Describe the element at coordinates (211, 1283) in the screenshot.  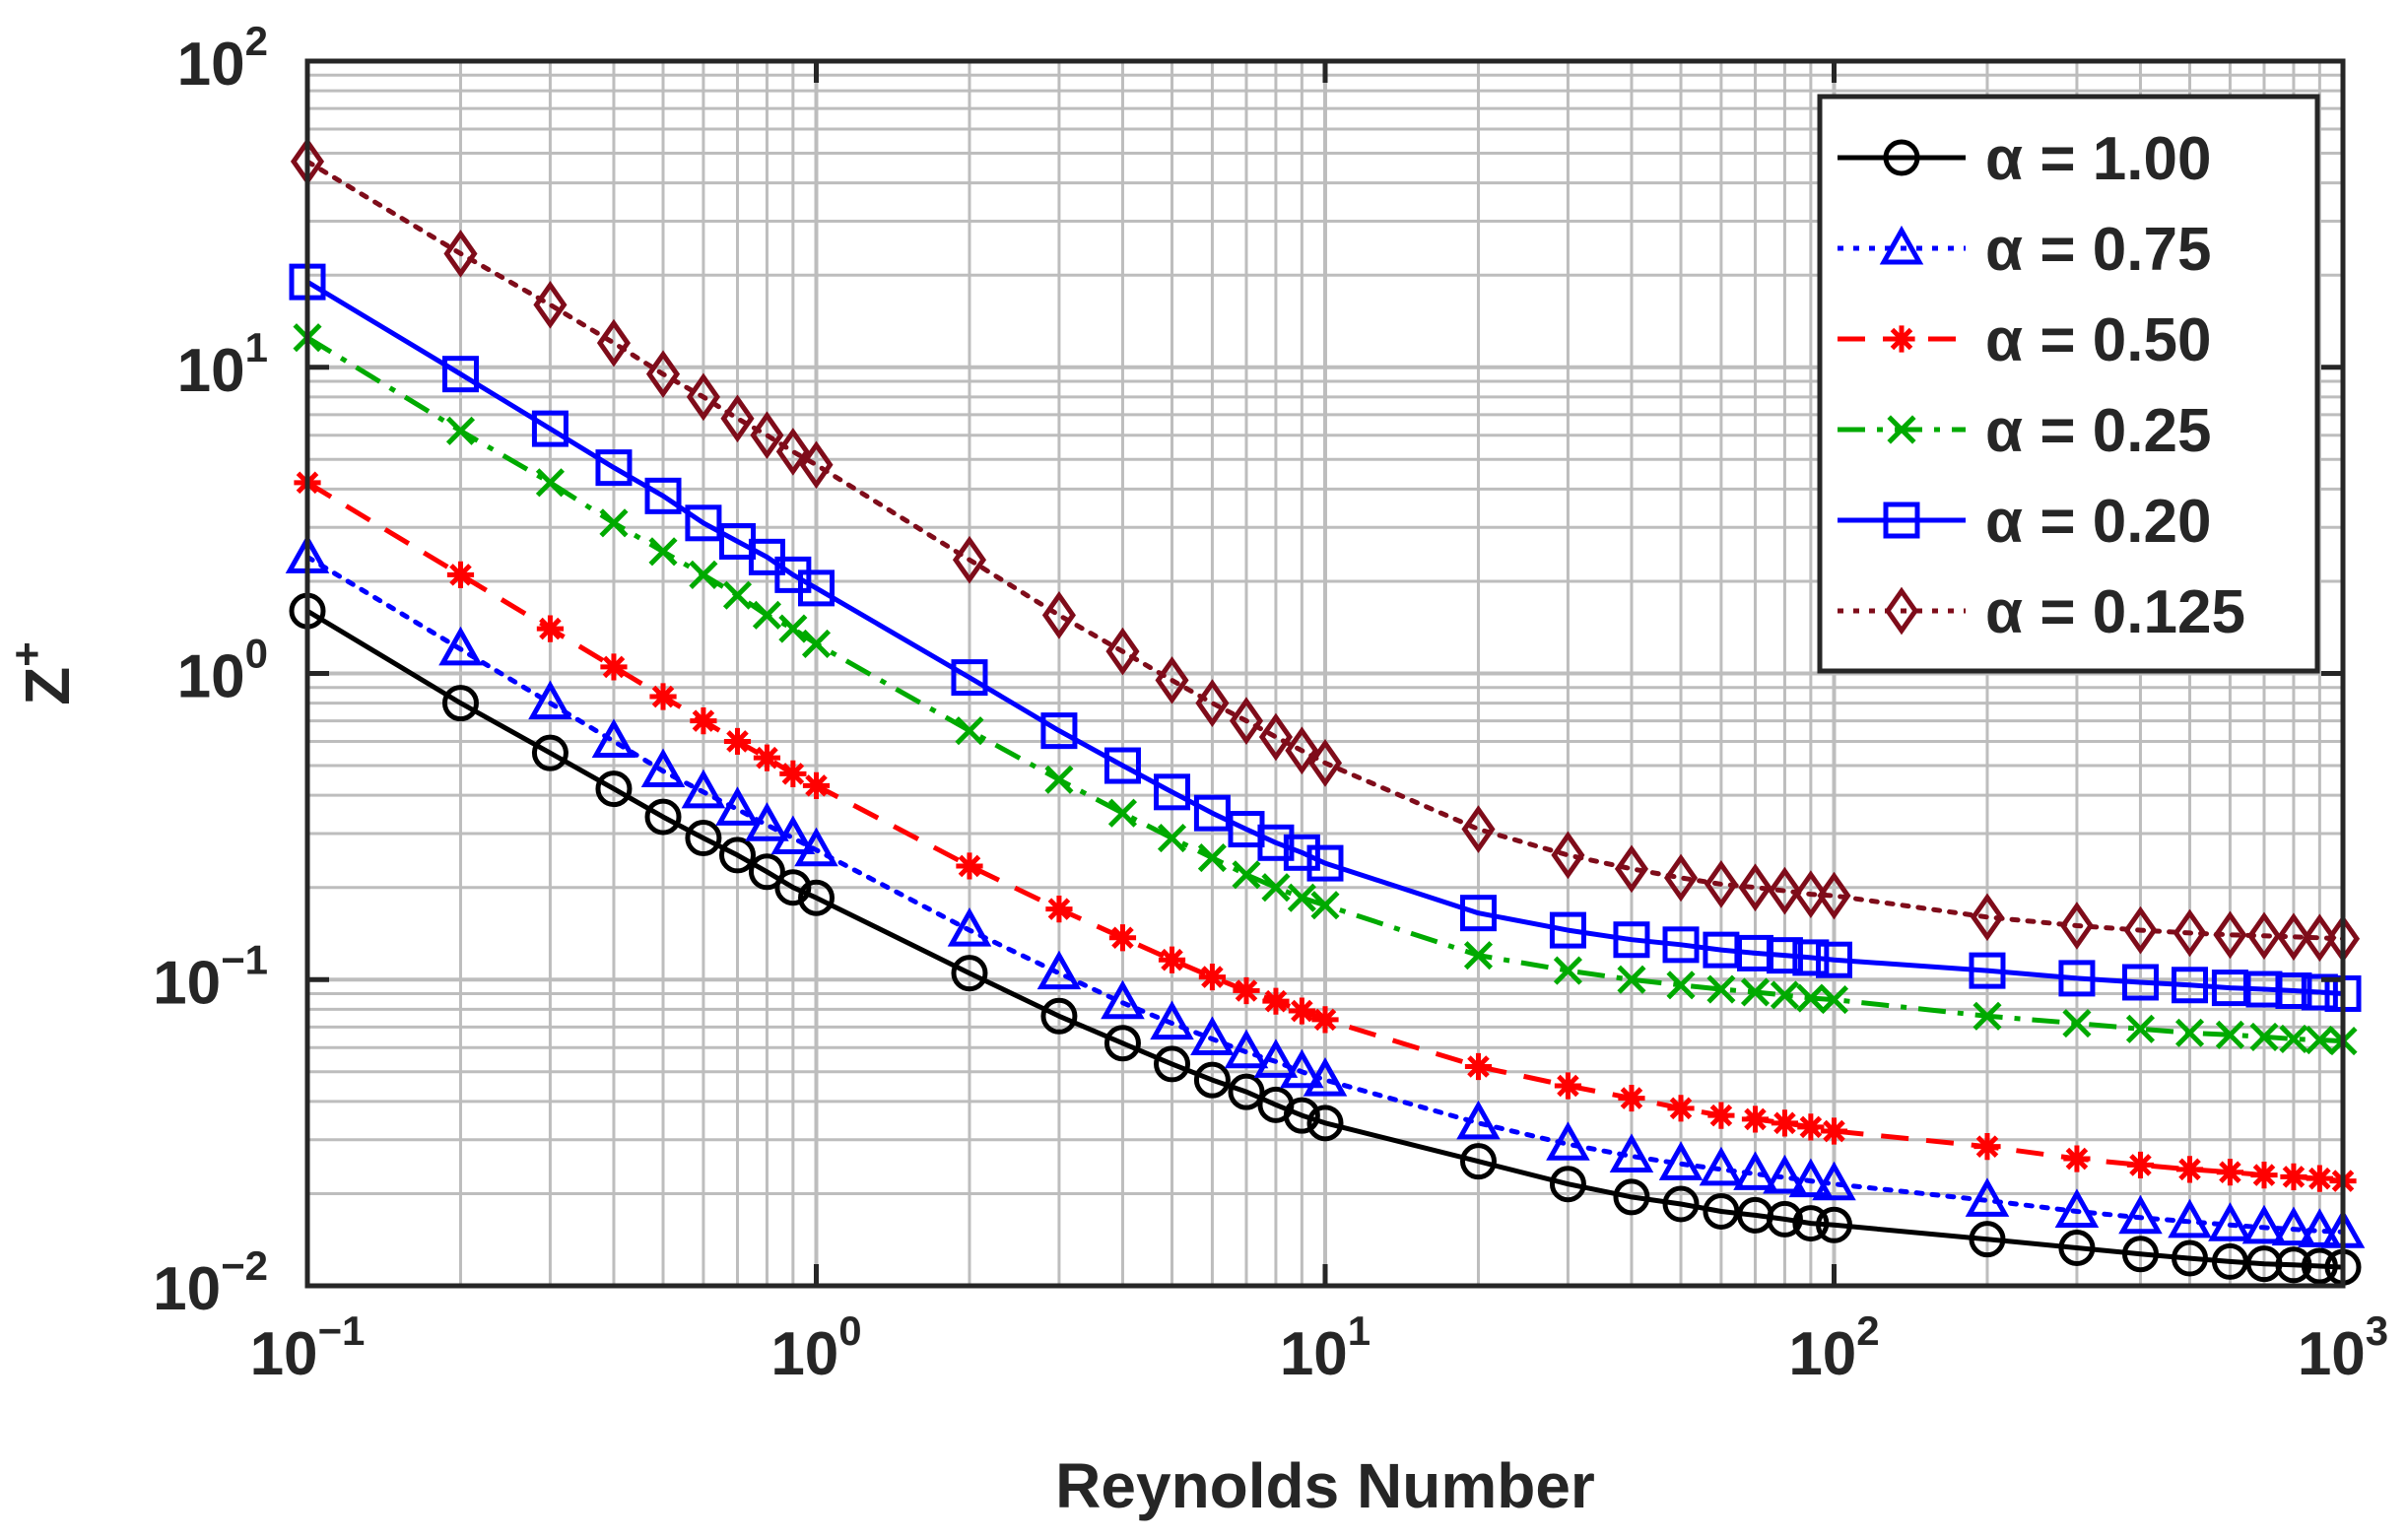
I see `y-tick-label: 10⁻²` at that location.